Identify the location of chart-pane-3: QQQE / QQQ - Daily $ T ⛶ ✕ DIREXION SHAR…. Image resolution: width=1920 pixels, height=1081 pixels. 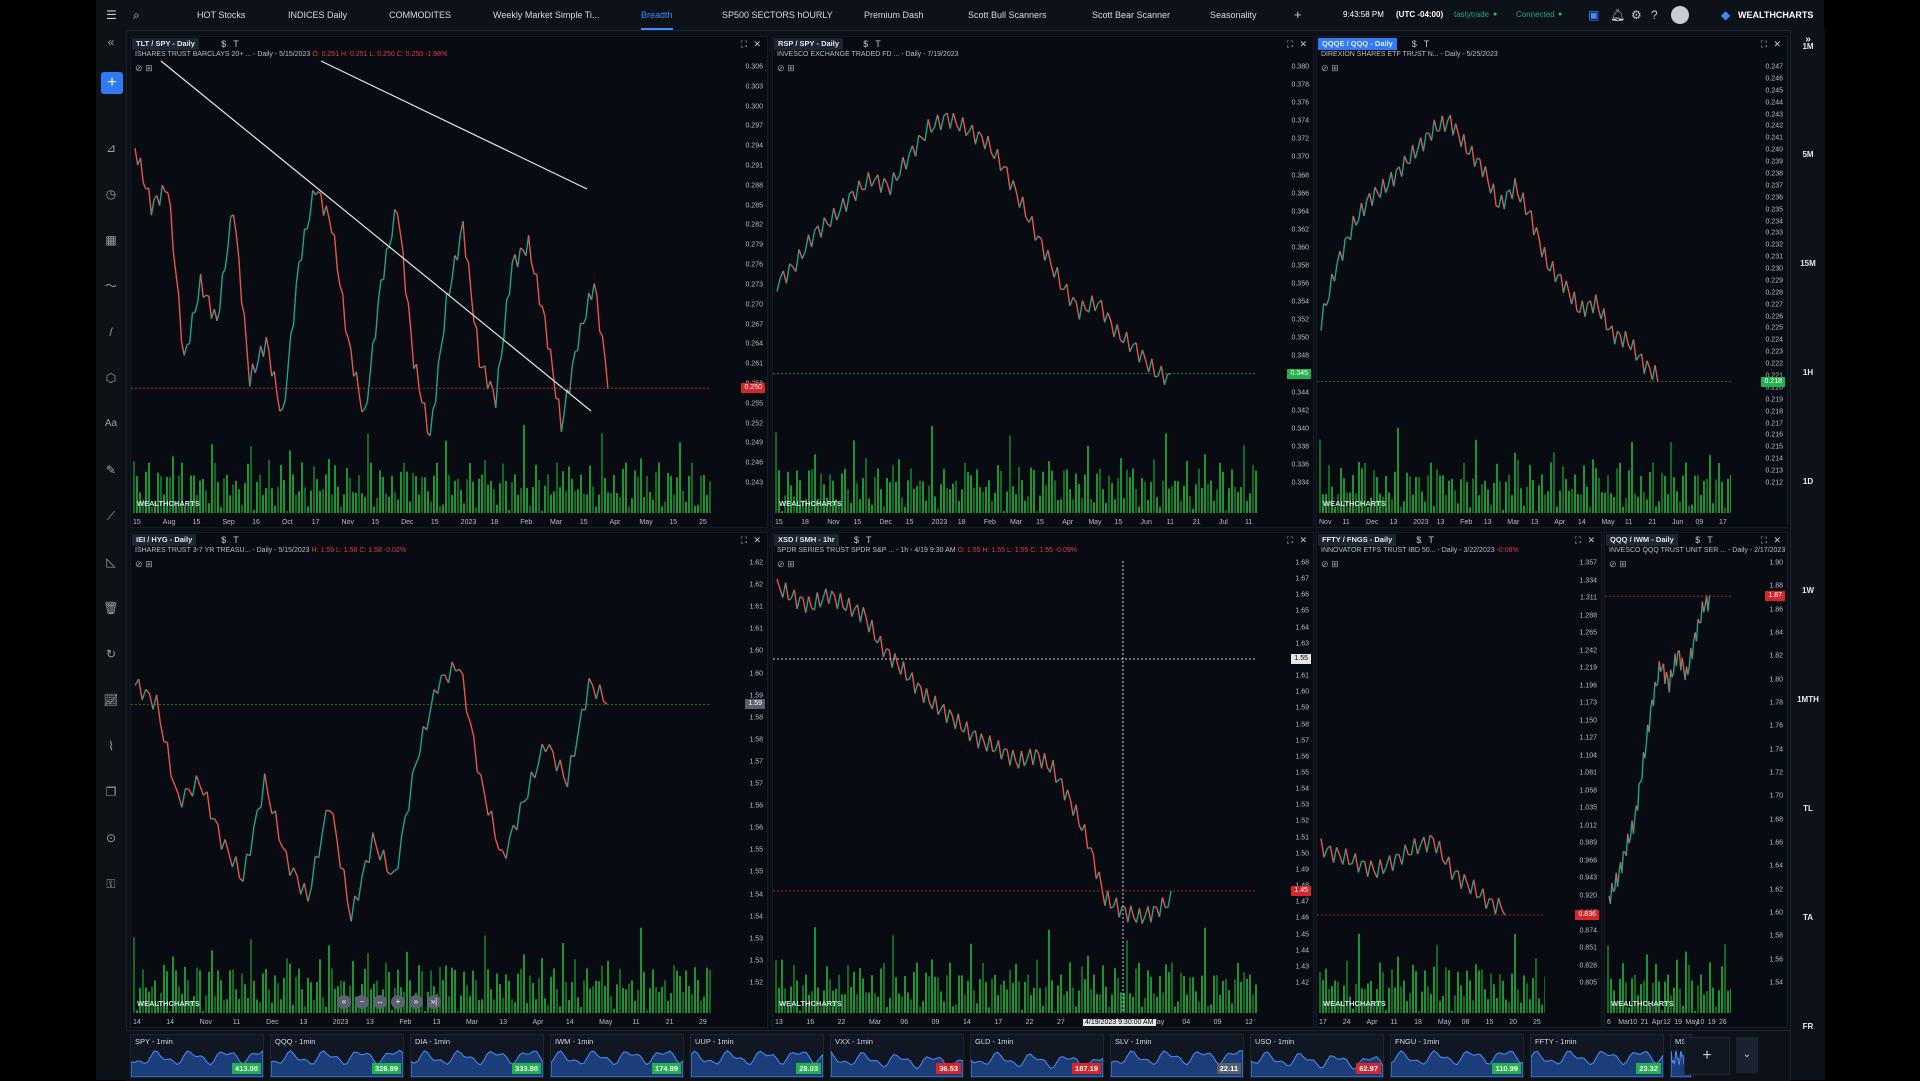
(1552, 282).